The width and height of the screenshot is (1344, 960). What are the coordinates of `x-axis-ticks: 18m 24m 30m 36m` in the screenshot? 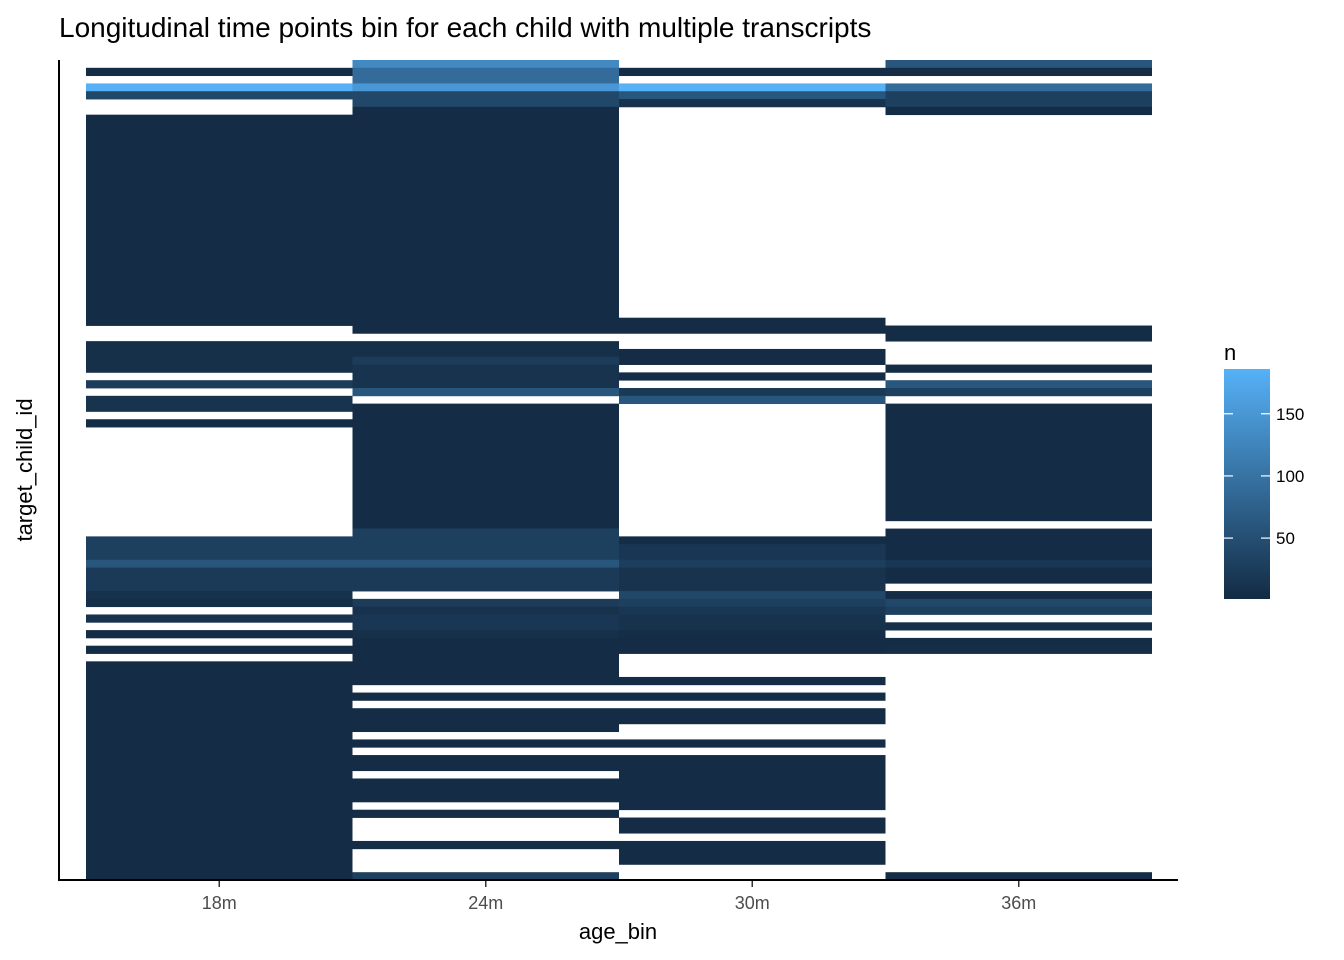 It's located at (619, 897).